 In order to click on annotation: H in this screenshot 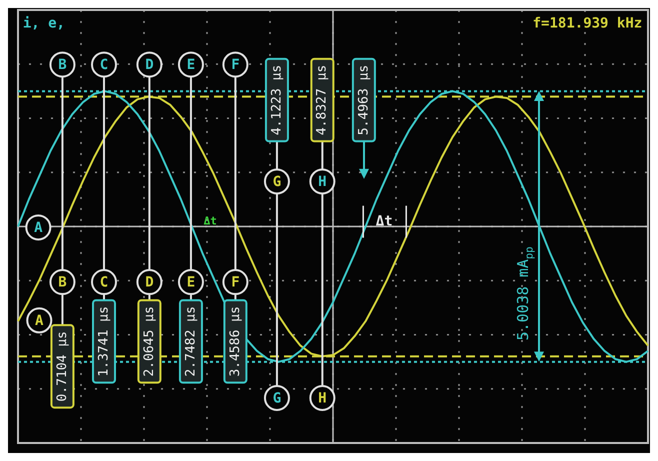, I will do `click(322, 182)`.